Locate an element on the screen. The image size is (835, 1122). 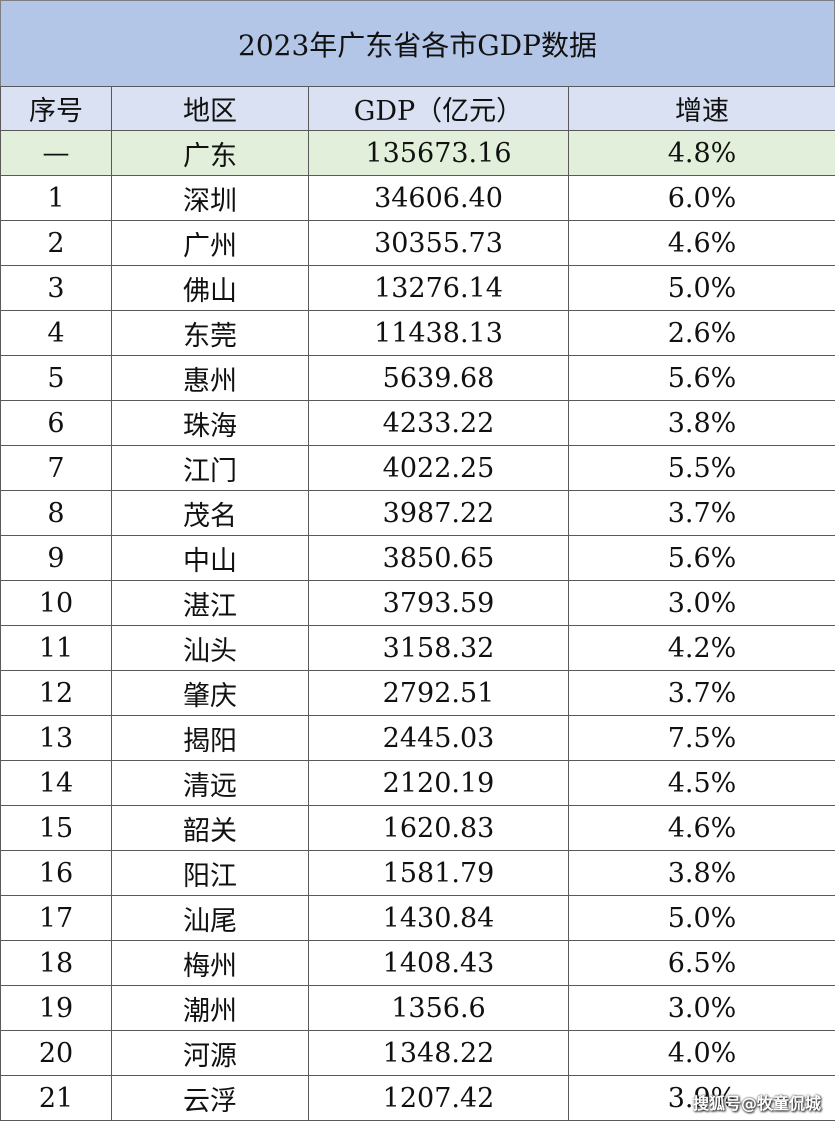
row-gdp: 3850.65 is located at coordinates (438, 558).